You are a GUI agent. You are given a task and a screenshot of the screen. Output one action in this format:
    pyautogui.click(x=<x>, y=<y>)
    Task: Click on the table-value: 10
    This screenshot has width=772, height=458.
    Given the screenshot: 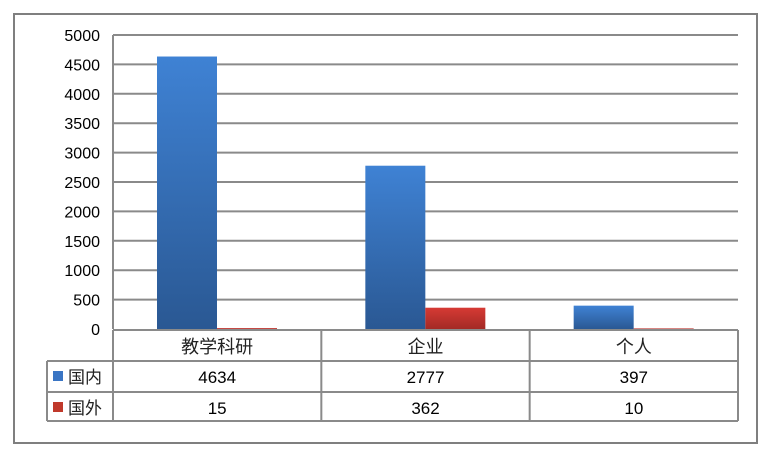 What is the action you would take?
    pyautogui.click(x=633, y=408)
    